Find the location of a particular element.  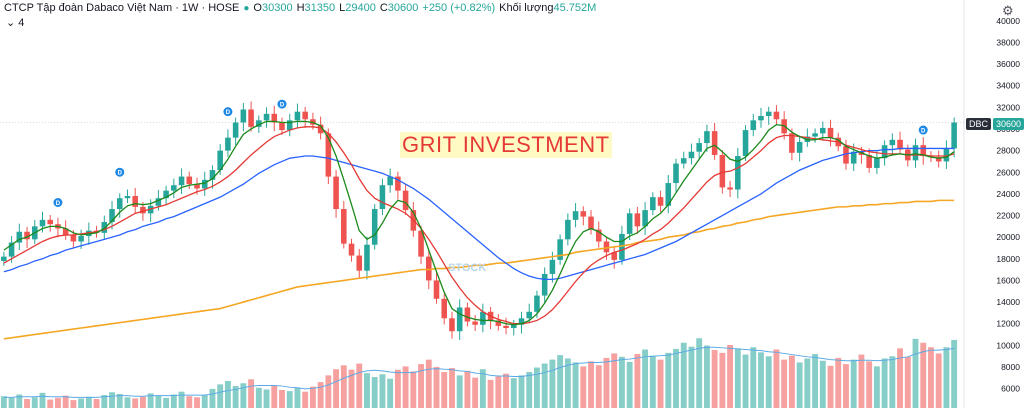

volume-ma-line is located at coordinates (479, 372).